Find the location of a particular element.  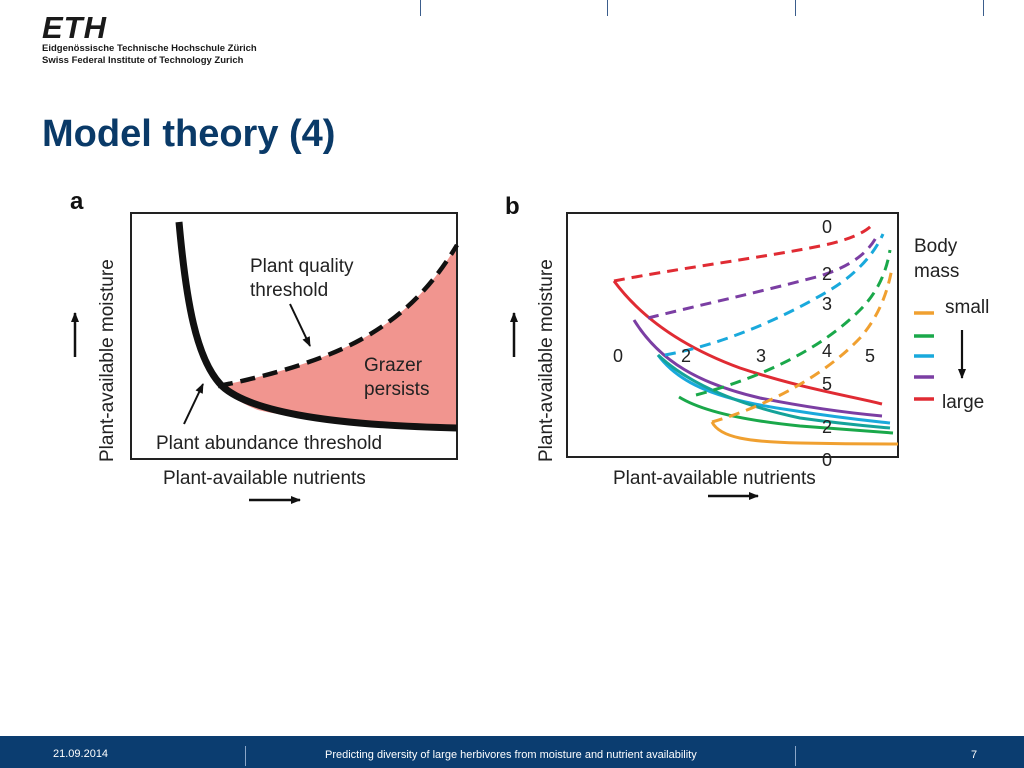

panel-b-frame is located at coordinates (732, 335).